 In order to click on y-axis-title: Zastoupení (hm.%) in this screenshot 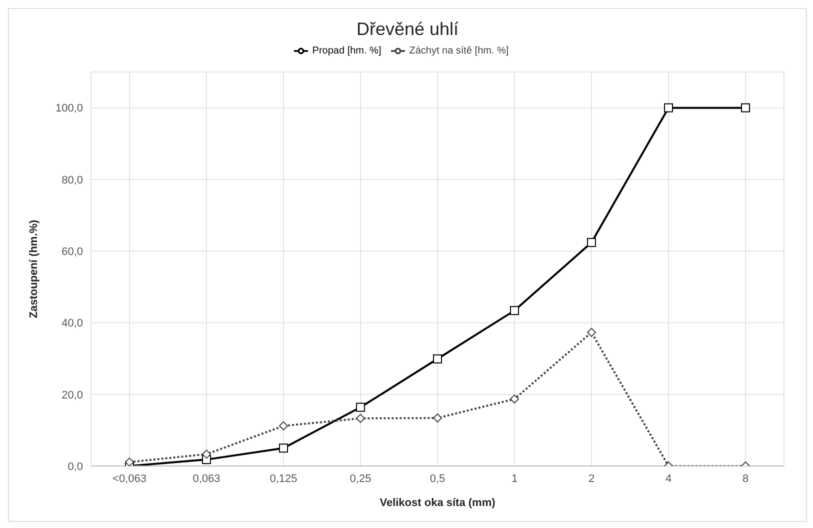, I will do `click(34, 268)`.